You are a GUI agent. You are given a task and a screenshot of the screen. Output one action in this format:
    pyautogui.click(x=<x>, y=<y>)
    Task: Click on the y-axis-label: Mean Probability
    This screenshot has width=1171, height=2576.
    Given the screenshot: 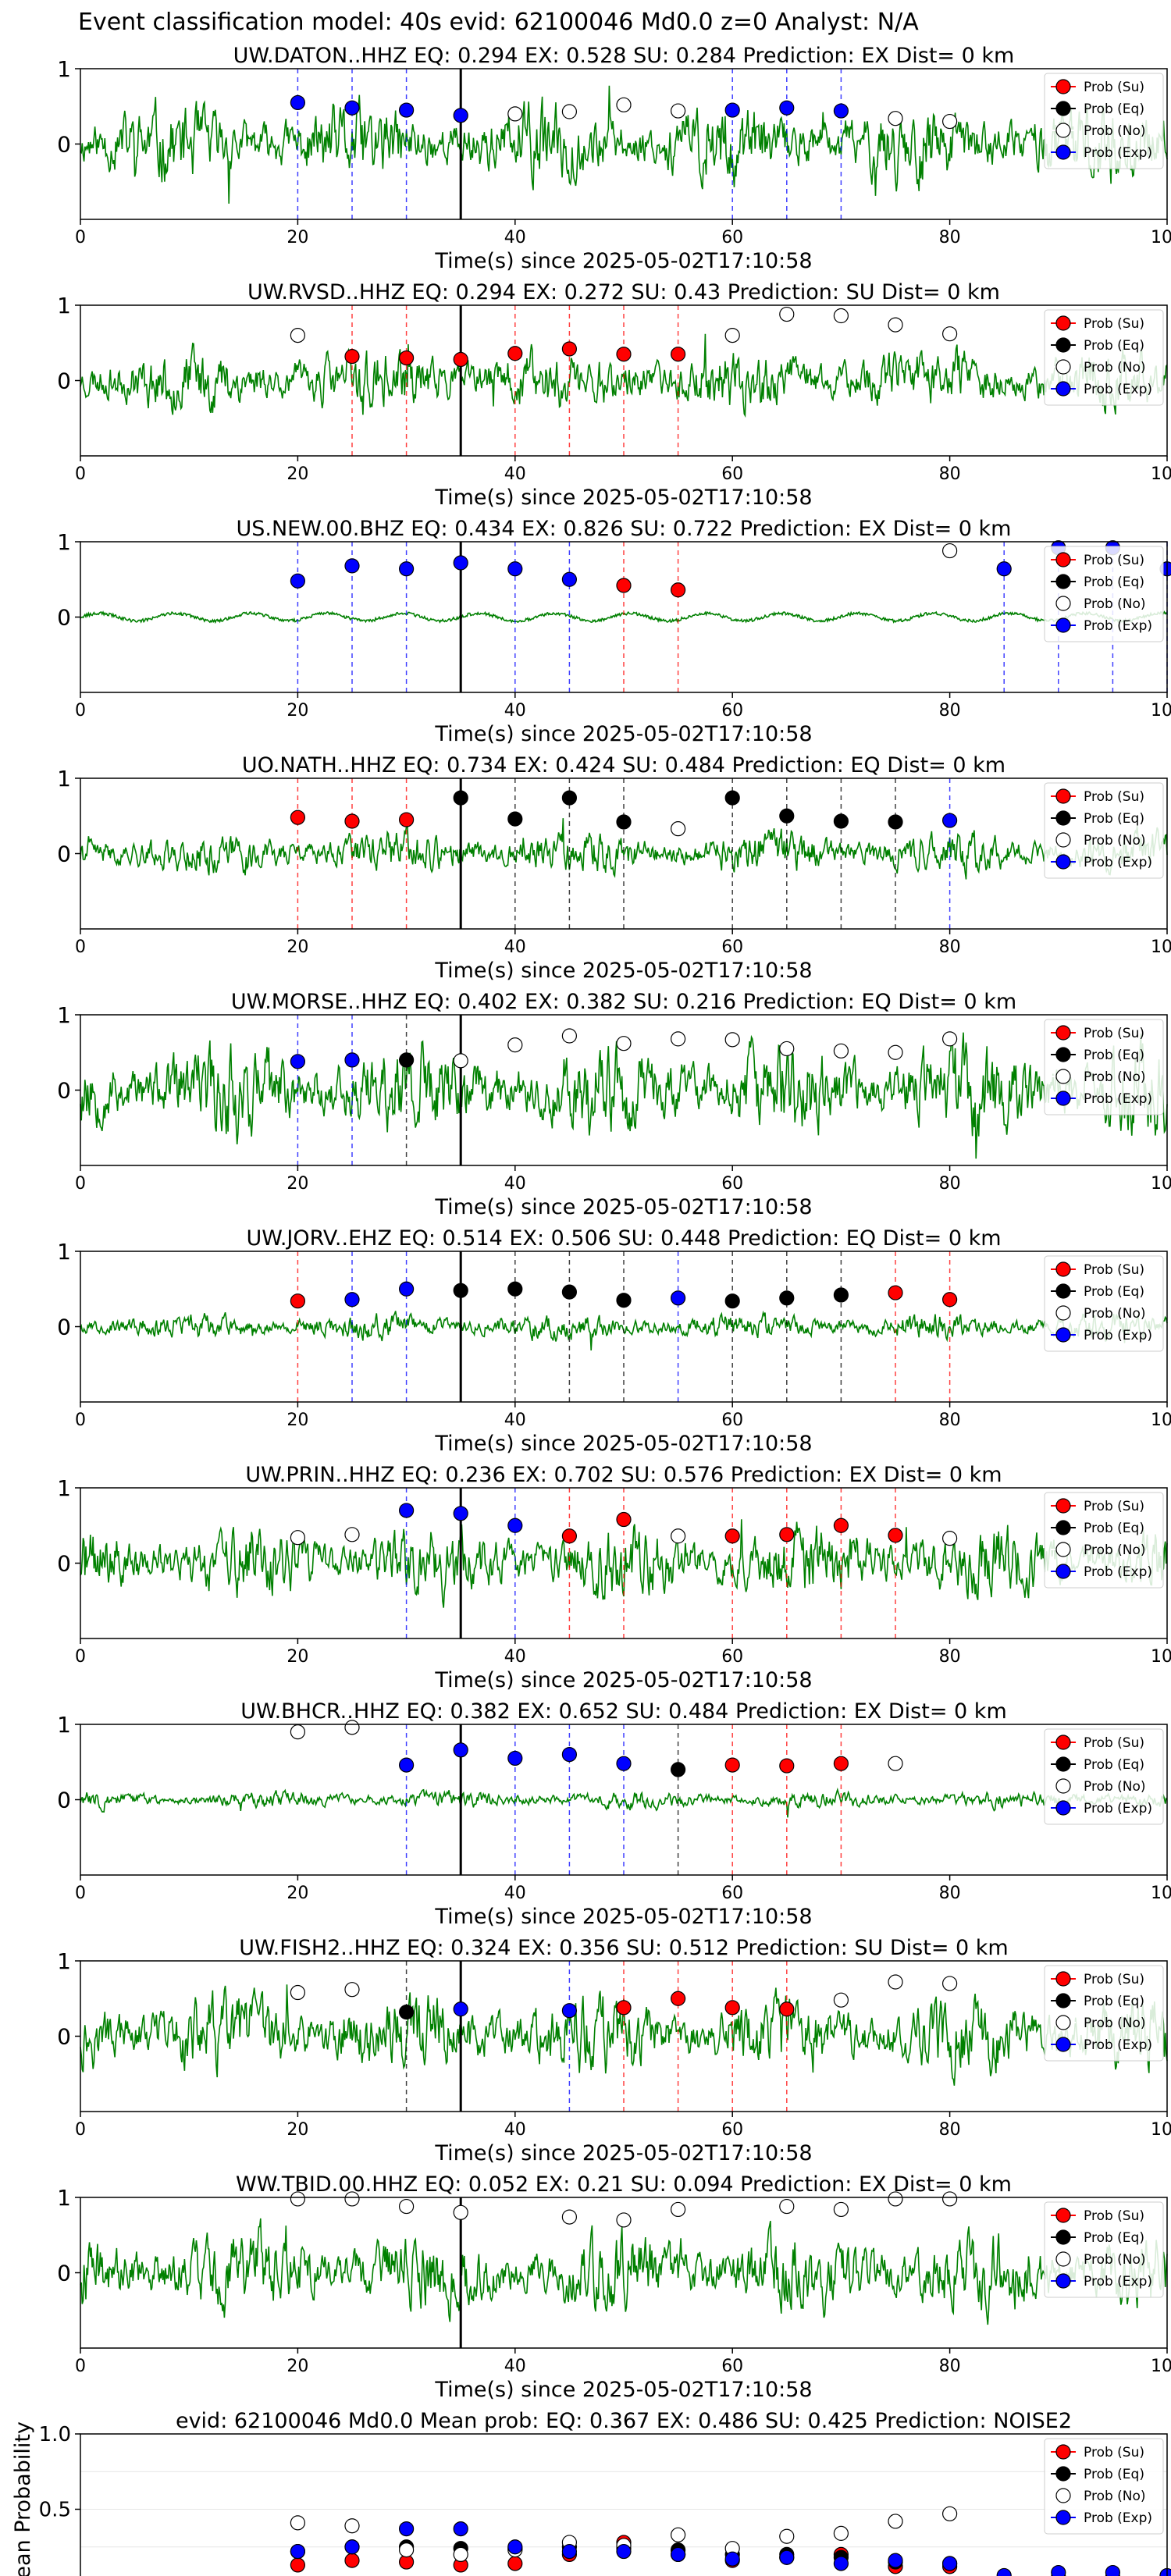 What is the action you would take?
    pyautogui.click(x=23, y=2498)
    